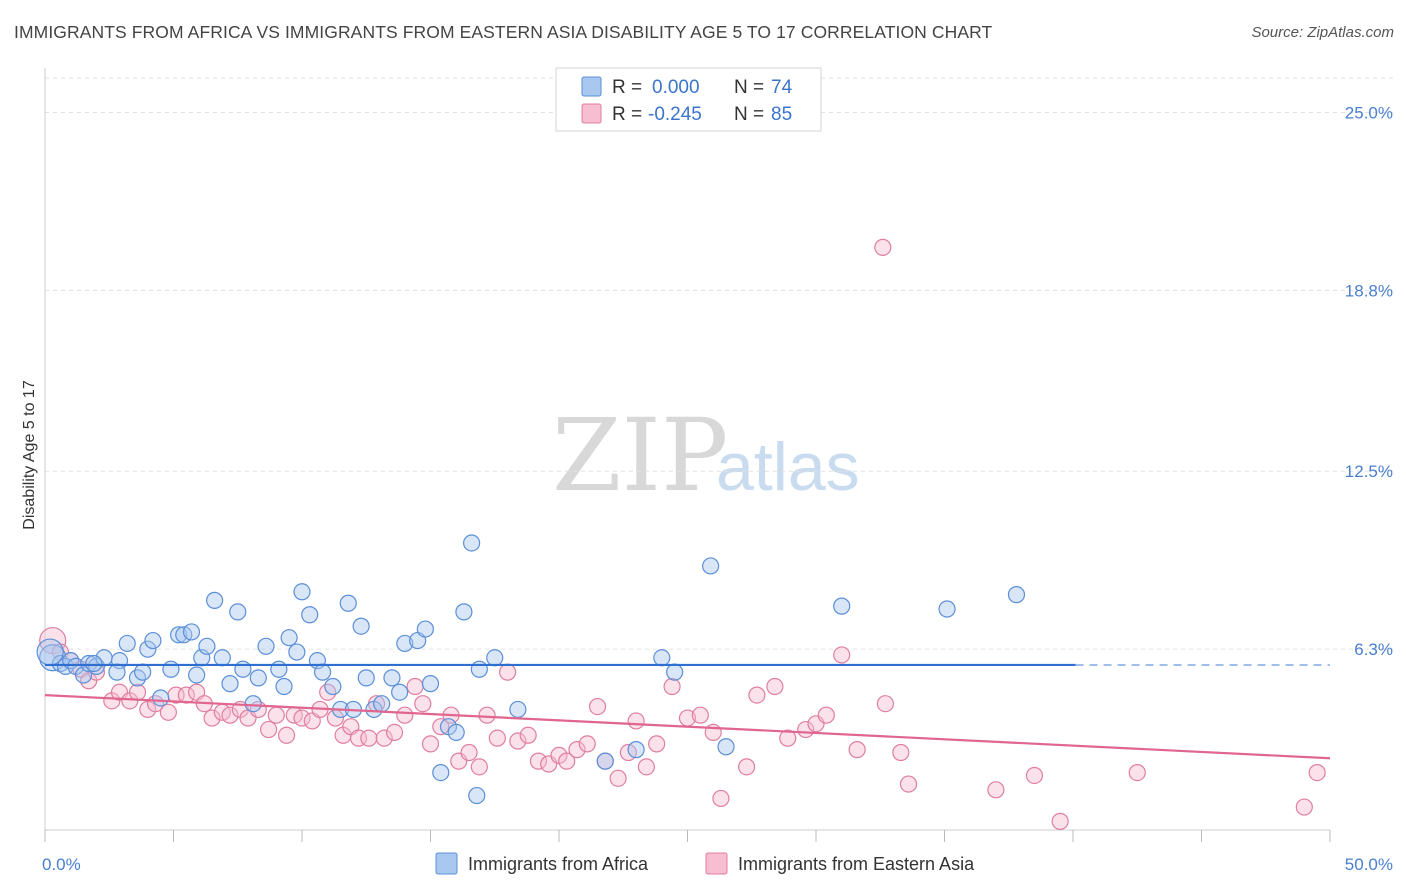 This screenshot has height=892, width=1406. Describe the element at coordinates (675, 114) in the screenshot. I see `legend-r-value-asia: -0.245` at that location.